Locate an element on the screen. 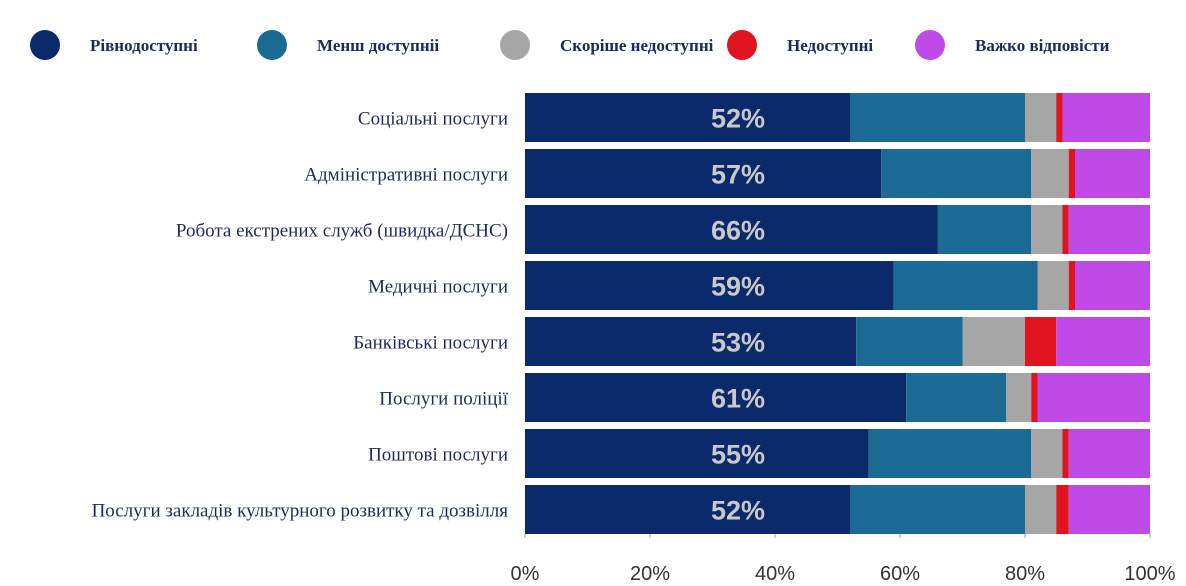  category-label: Банківські послуги is located at coordinates (430, 343).